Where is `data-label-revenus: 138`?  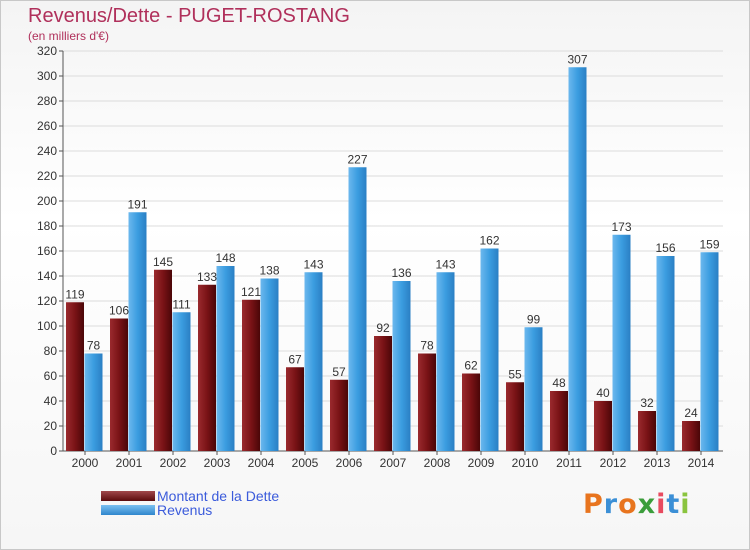 data-label-revenus: 138 is located at coordinates (269, 271).